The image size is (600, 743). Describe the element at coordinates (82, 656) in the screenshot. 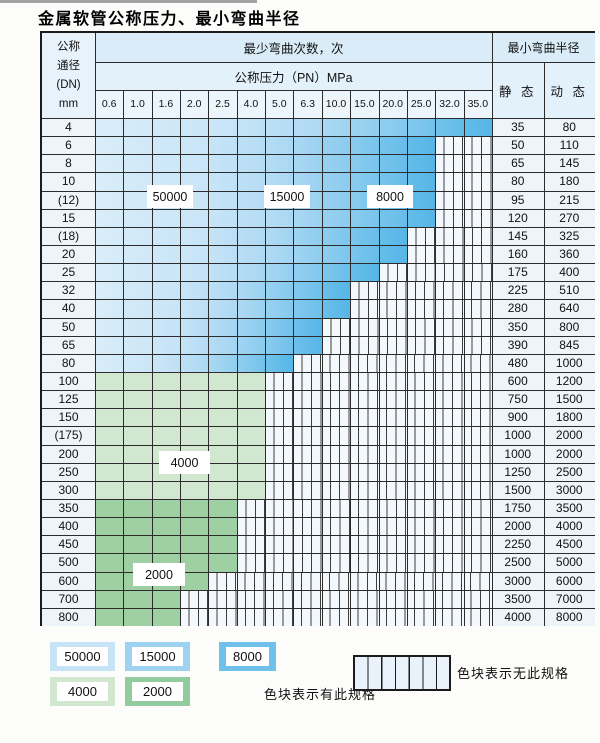

I see `legend-swatch-label: 50000` at that location.